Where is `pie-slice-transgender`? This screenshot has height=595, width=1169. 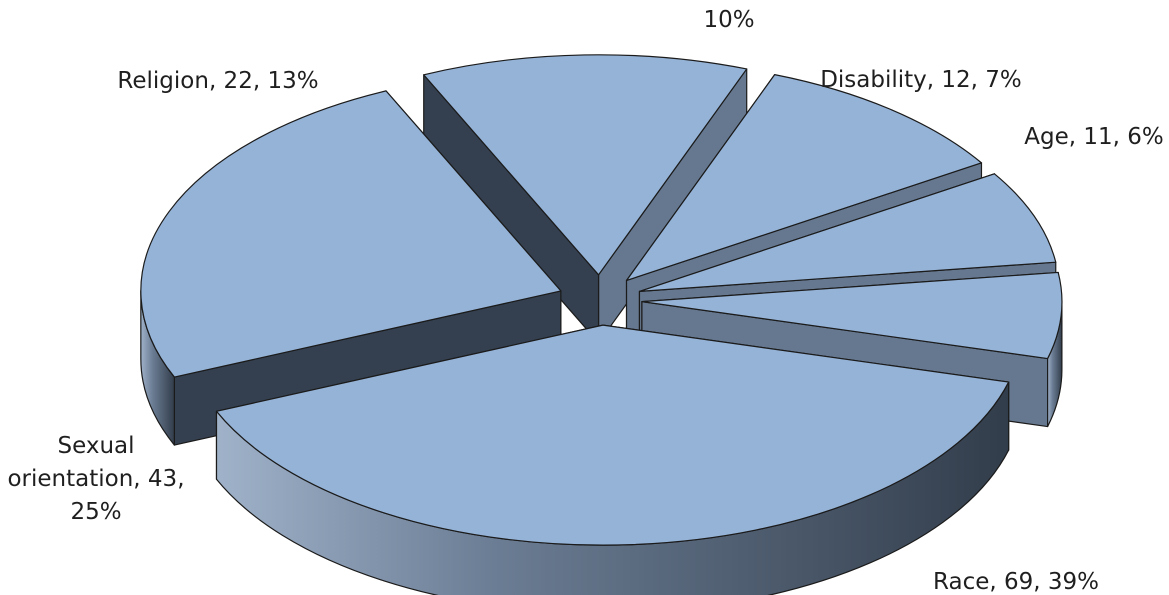 pie-slice-transgender is located at coordinates (804, 178).